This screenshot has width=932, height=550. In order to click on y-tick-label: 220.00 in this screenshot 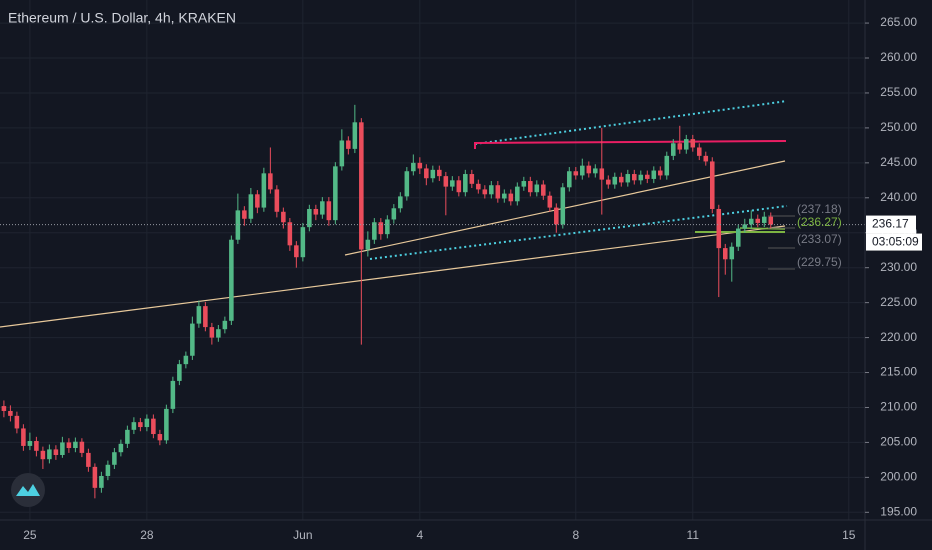, I will do `click(898, 337)`.